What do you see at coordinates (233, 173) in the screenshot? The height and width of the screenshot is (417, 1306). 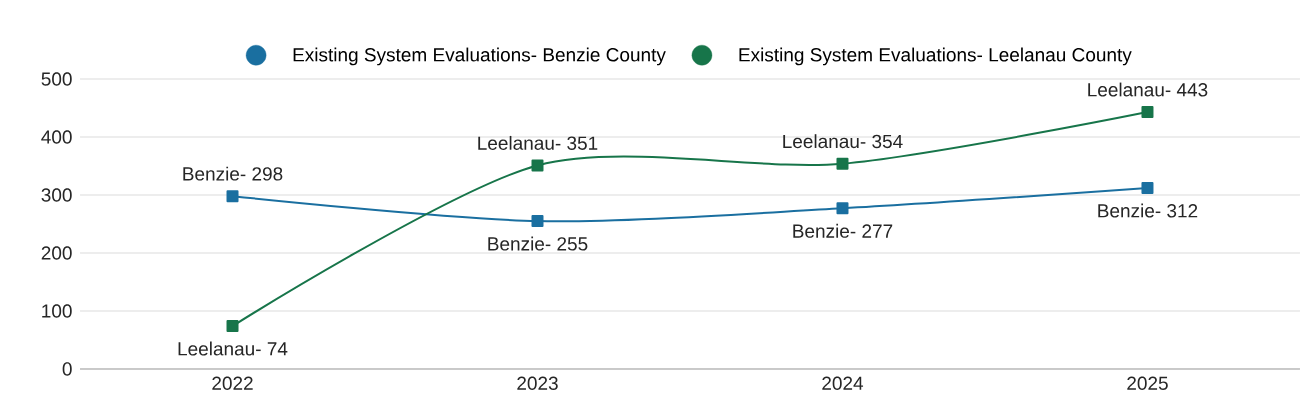 I see `data-label: Benzie- 298` at bounding box center [233, 173].